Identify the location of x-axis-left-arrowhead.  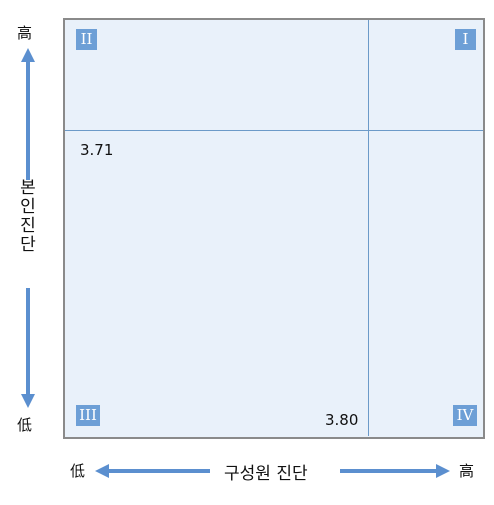
(102, 471).